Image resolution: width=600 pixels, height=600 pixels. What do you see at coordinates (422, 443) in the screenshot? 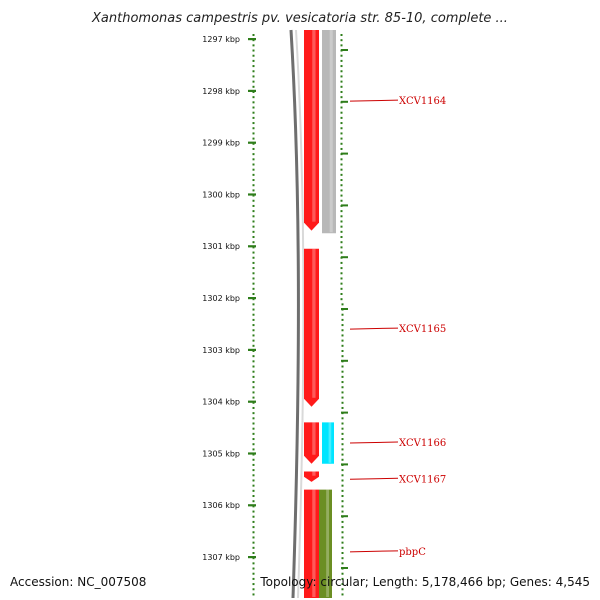
I see `gene-label-xcv1166: XCV1166` at bounding box center [422, 443].